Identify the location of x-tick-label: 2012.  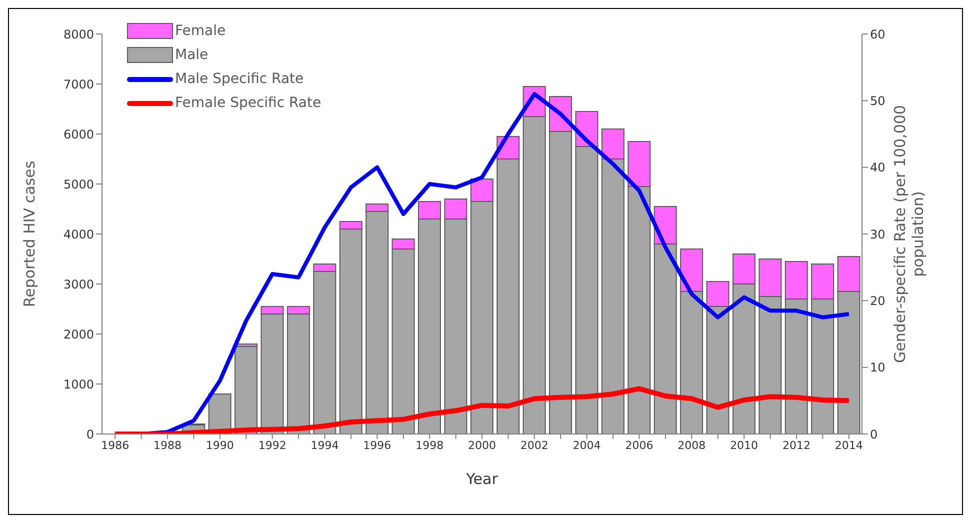
(796, 445).